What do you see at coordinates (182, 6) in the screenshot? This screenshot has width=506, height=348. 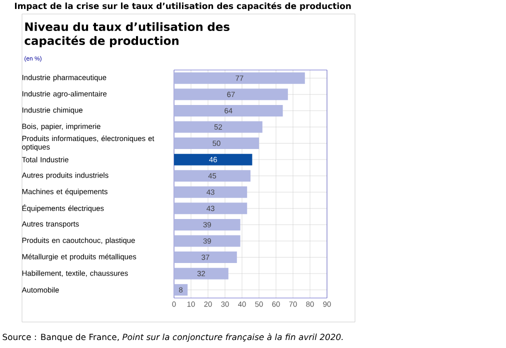 I see `chart-title: Impact de la crise sur le taux d’utilisation des capacités de production` at bounding box center [182, 6].